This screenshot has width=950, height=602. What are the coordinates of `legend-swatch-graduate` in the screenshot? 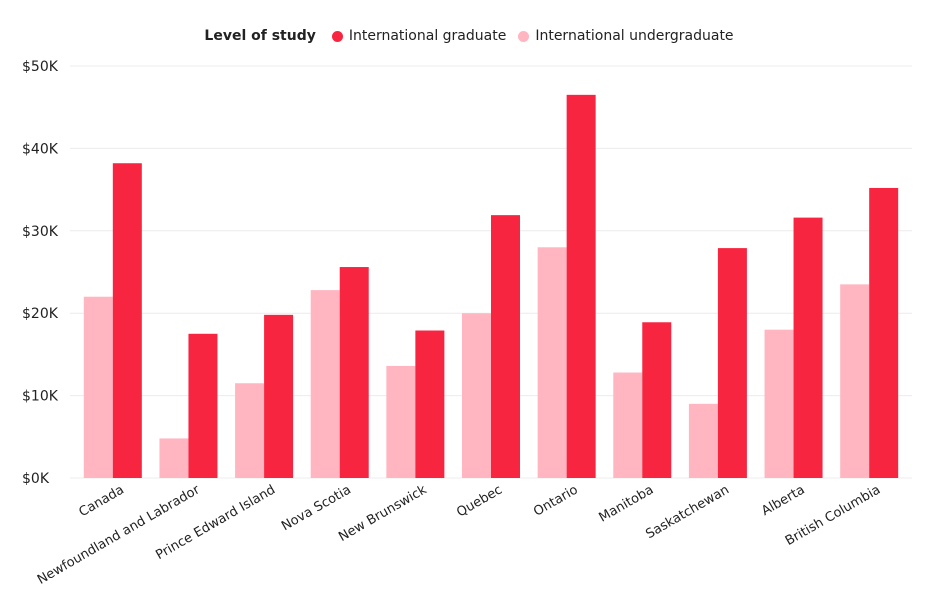 It's located at (337, 36).